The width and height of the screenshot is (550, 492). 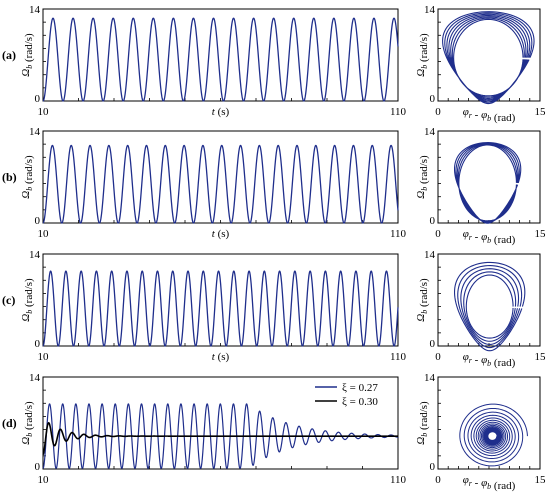 What do you see at coordinates (8, 300) in the screenshot?
I see `panel-label: (c)` at bounding box center [8, 300].